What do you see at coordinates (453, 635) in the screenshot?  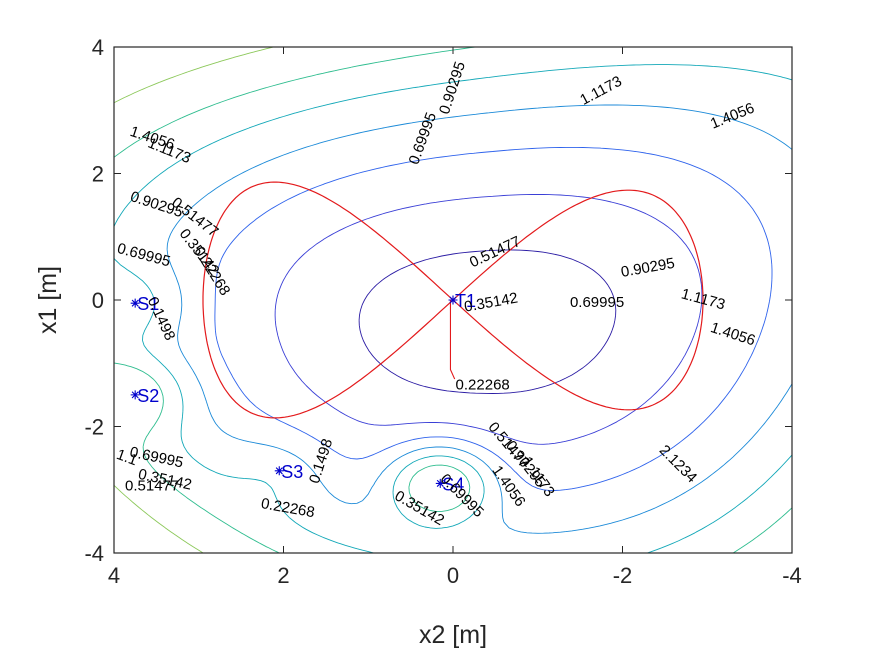 I see `x-axis-label: x2 [m]` at bounding box center [453, 635].